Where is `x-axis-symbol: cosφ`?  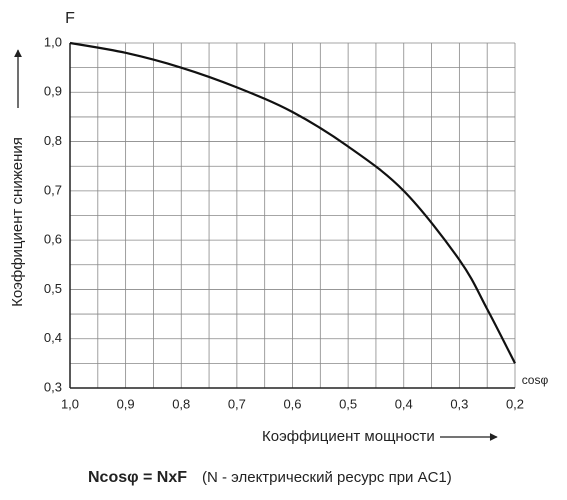
x-axis-symbol: cosφ is located at coordinates (535, 380).